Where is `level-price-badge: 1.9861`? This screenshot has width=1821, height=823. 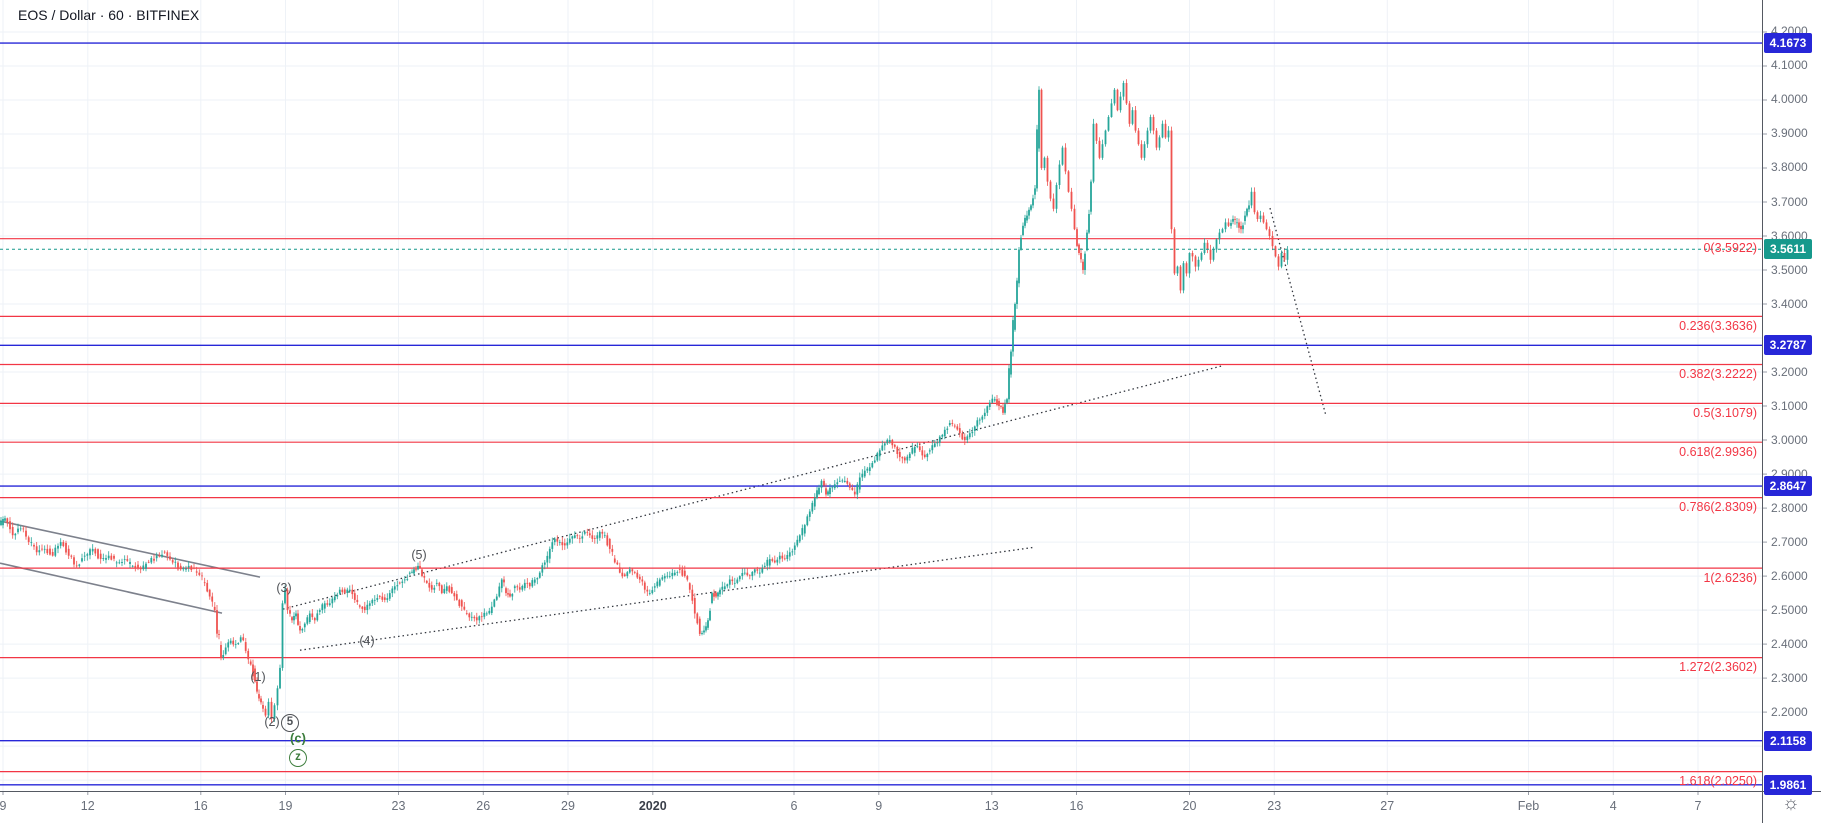 level-price-badge: 1.9861 is located at coordinates (1788, 784).